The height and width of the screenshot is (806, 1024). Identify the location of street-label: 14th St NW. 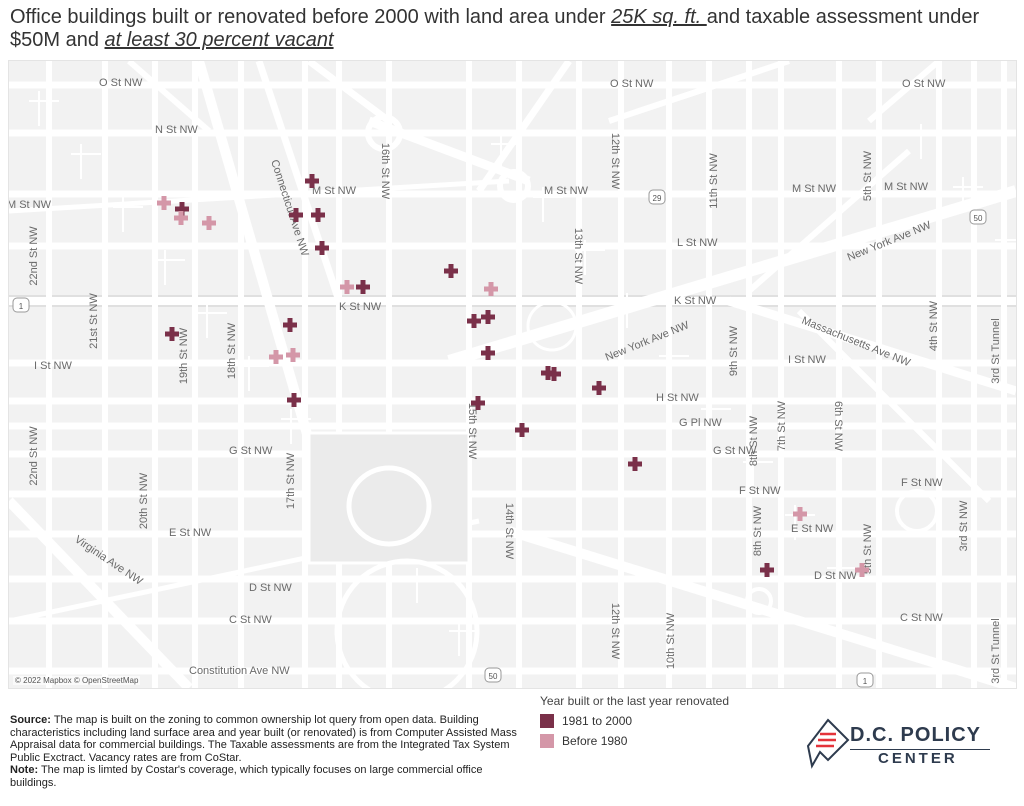
(509, 531).